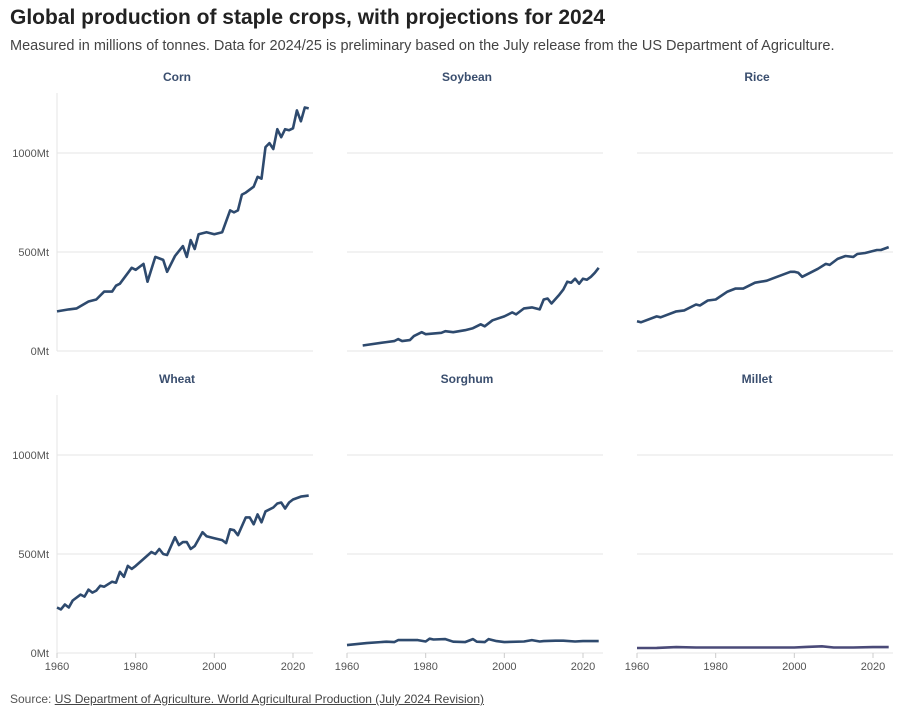  What do you see at coordinates (31, 699) in the screenshot?
I see `source-label: Source:` at bounding box center [31, 699].